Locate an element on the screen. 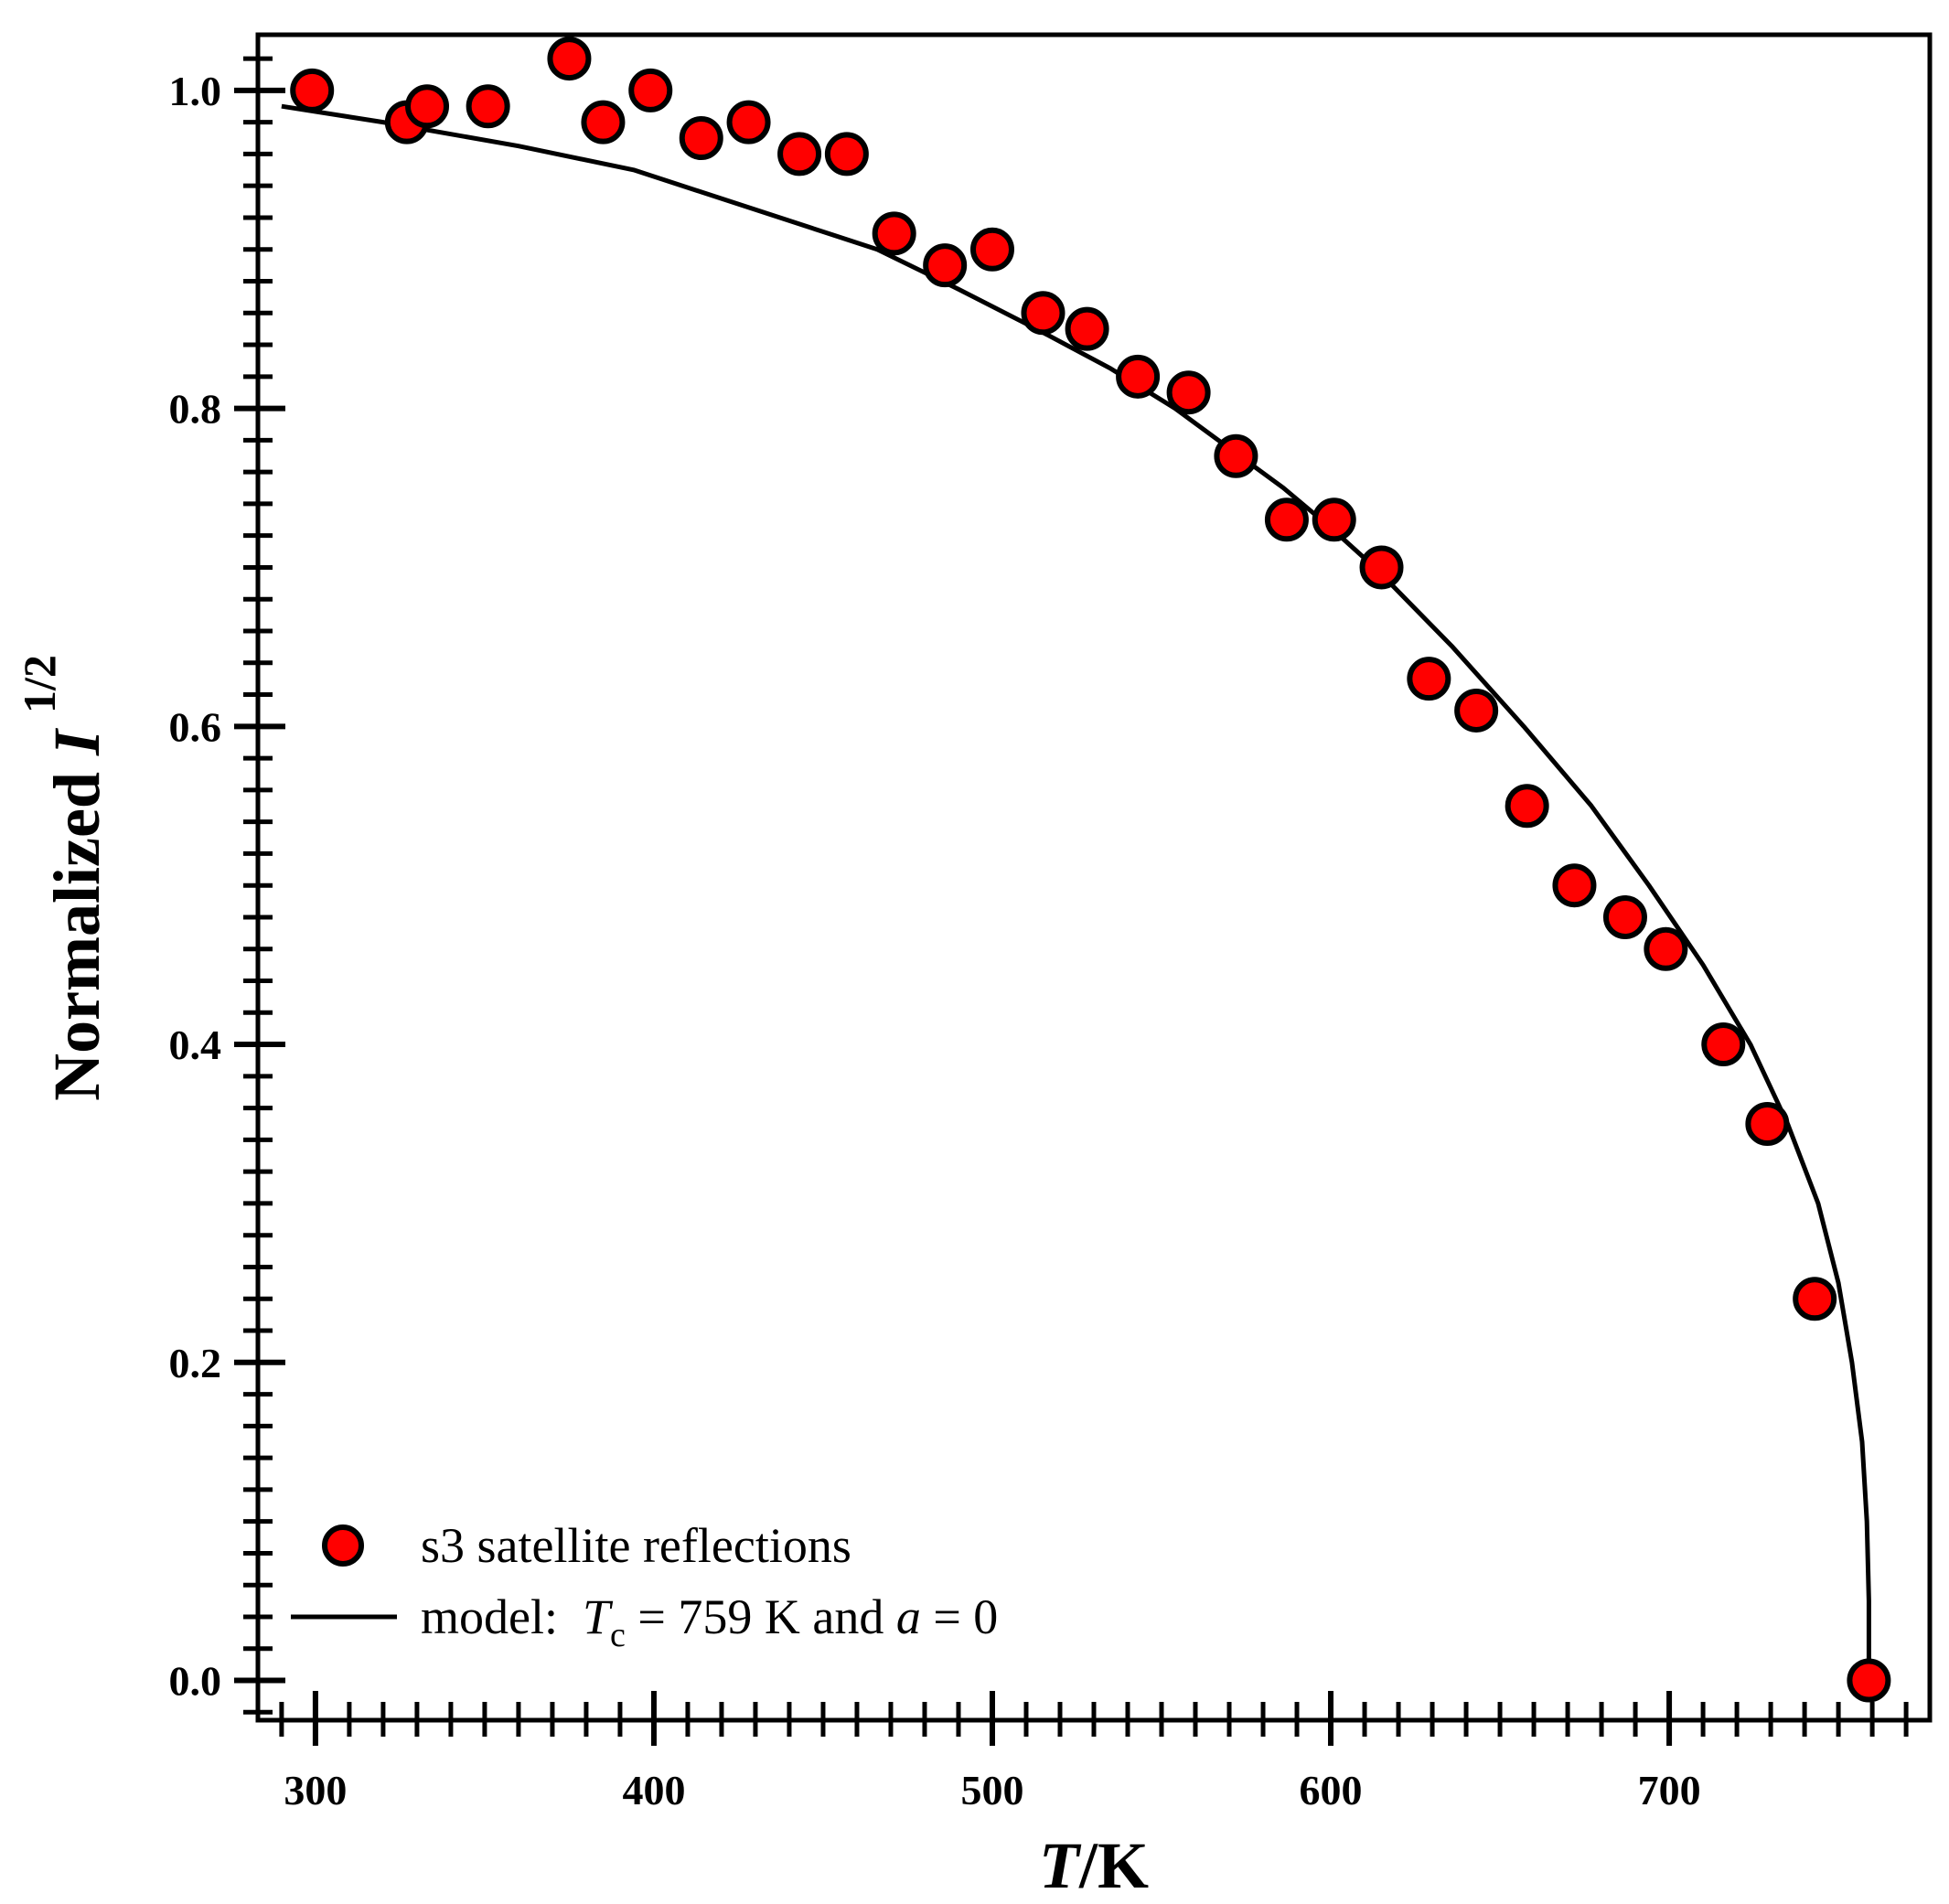 This screenshot has height=1904, width=1949. x-tick-label: 500 is located at coordinates (992, 1790).